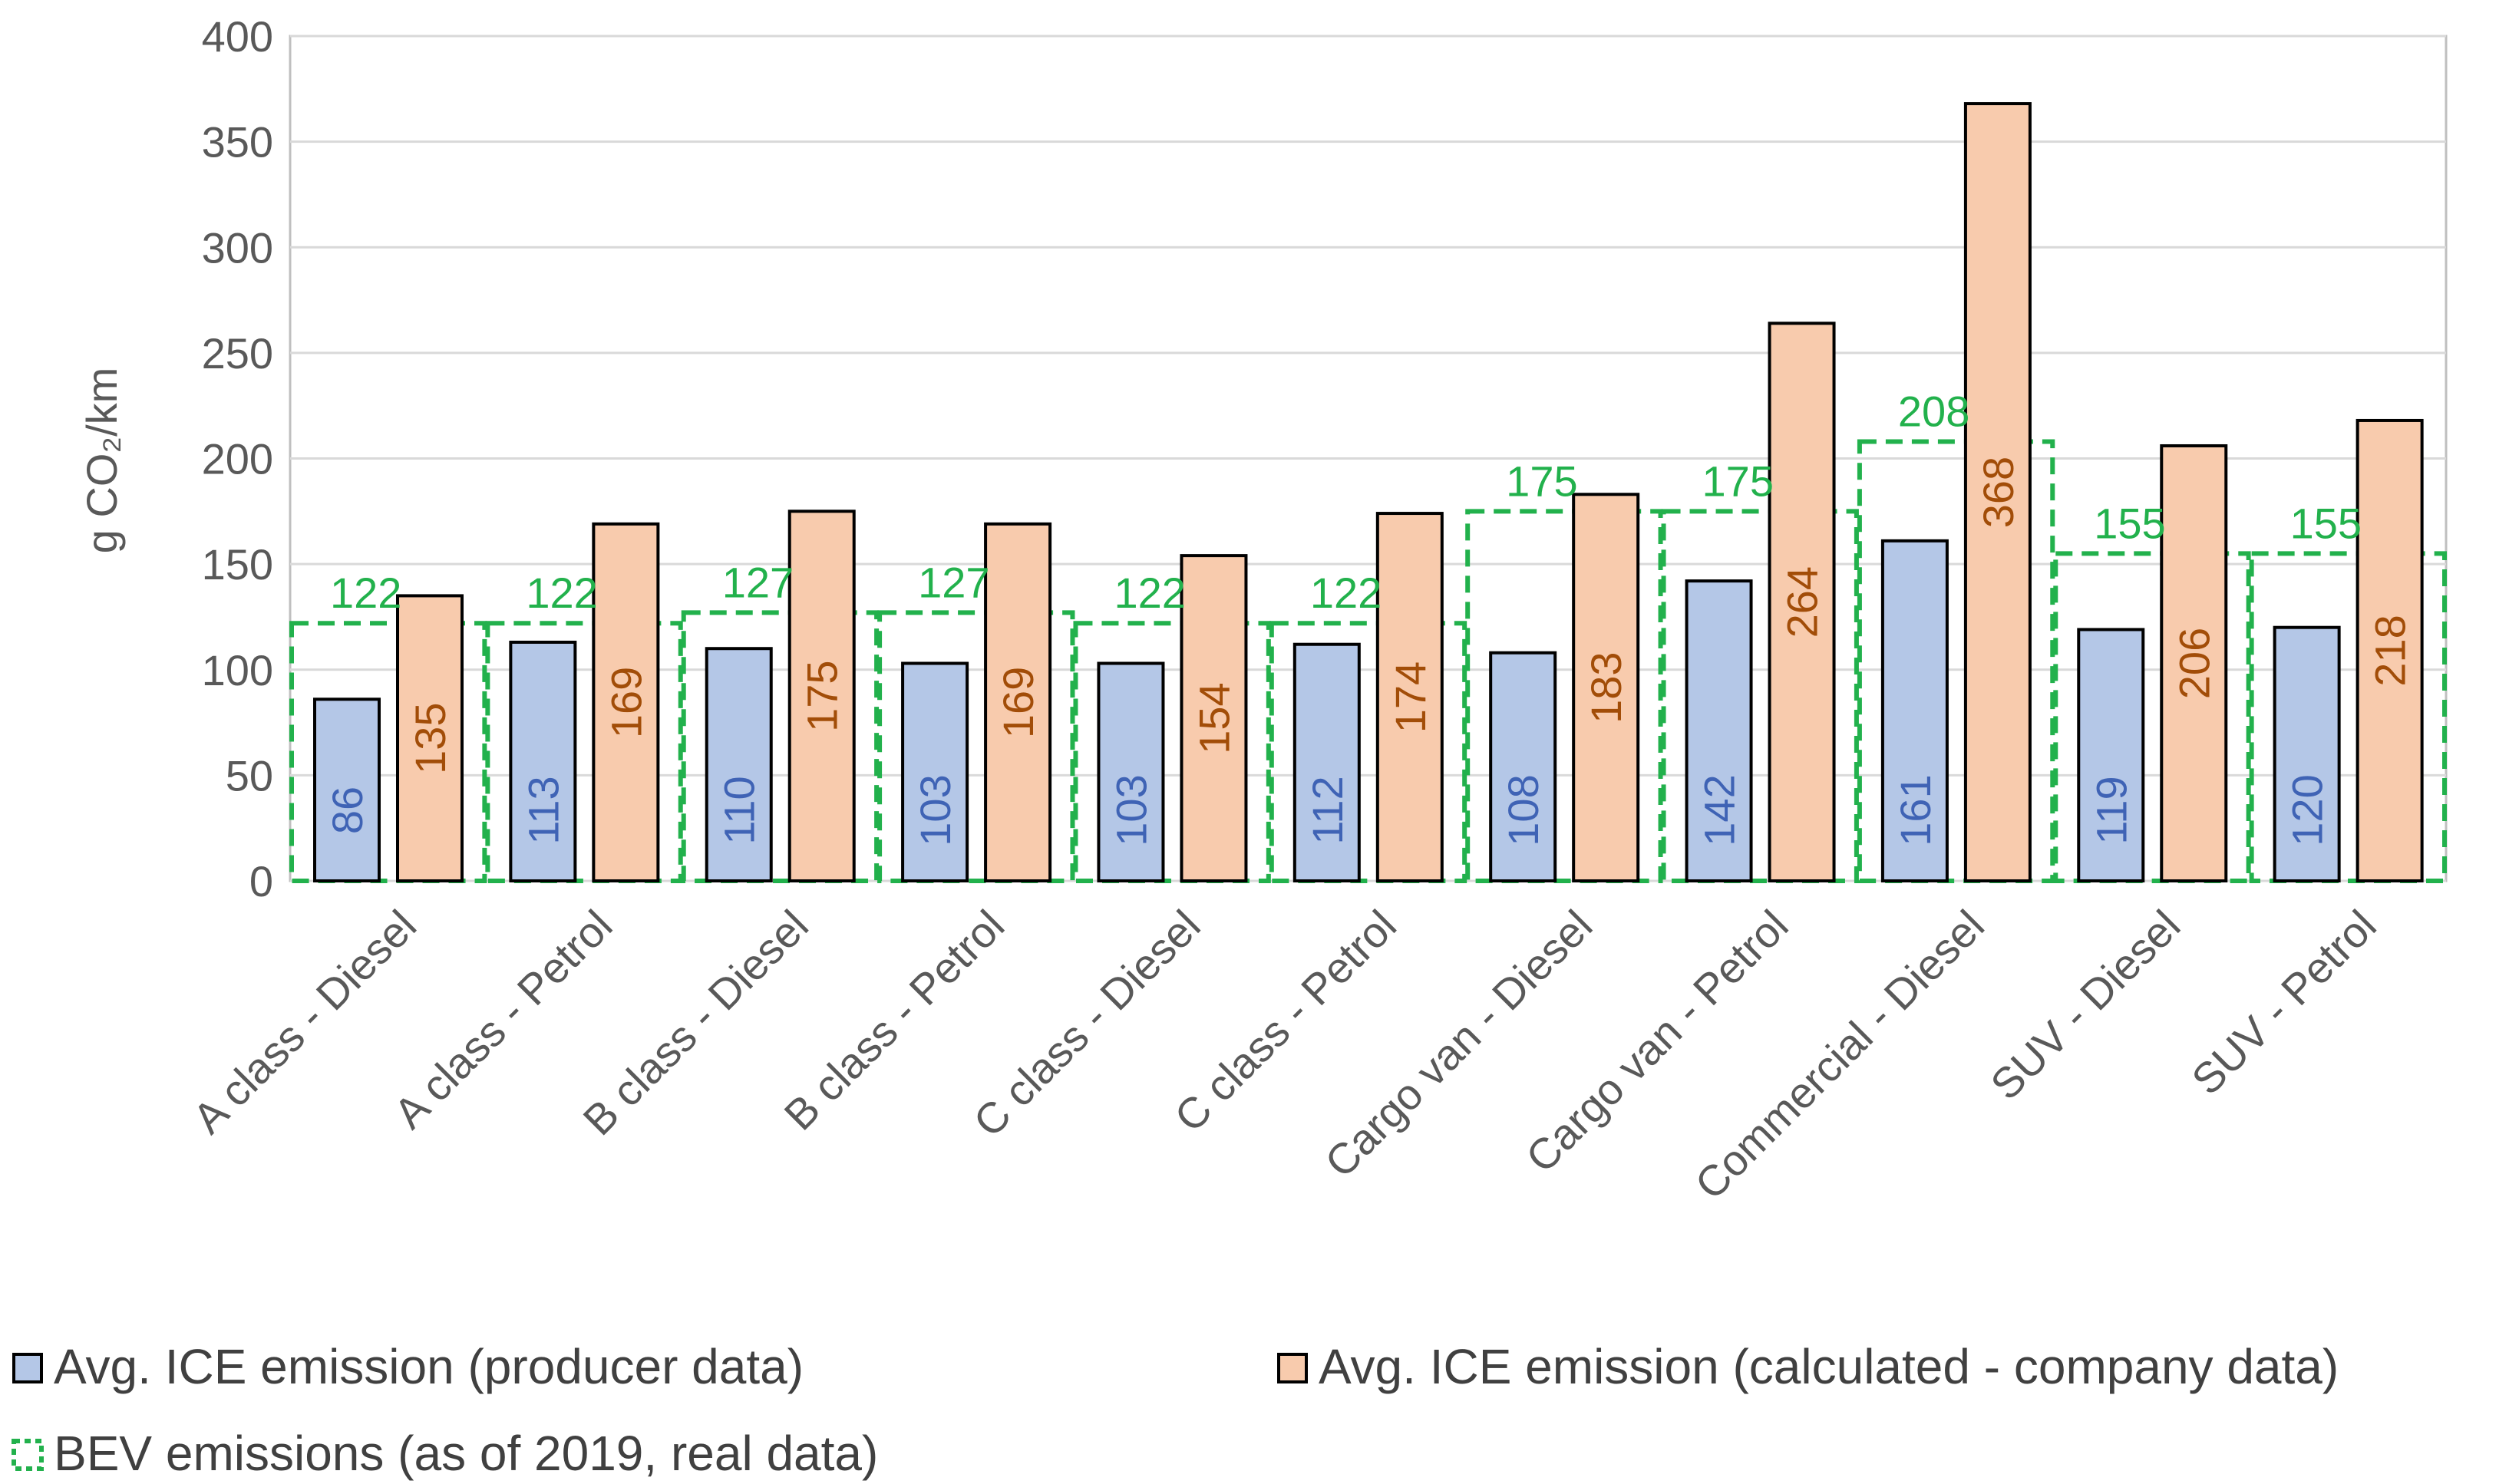 This screenshot has height=1484, width=2509. Describe the element at coordinates (347, 811) in the screenshot. I see `bar-value-label: 86` at that location.